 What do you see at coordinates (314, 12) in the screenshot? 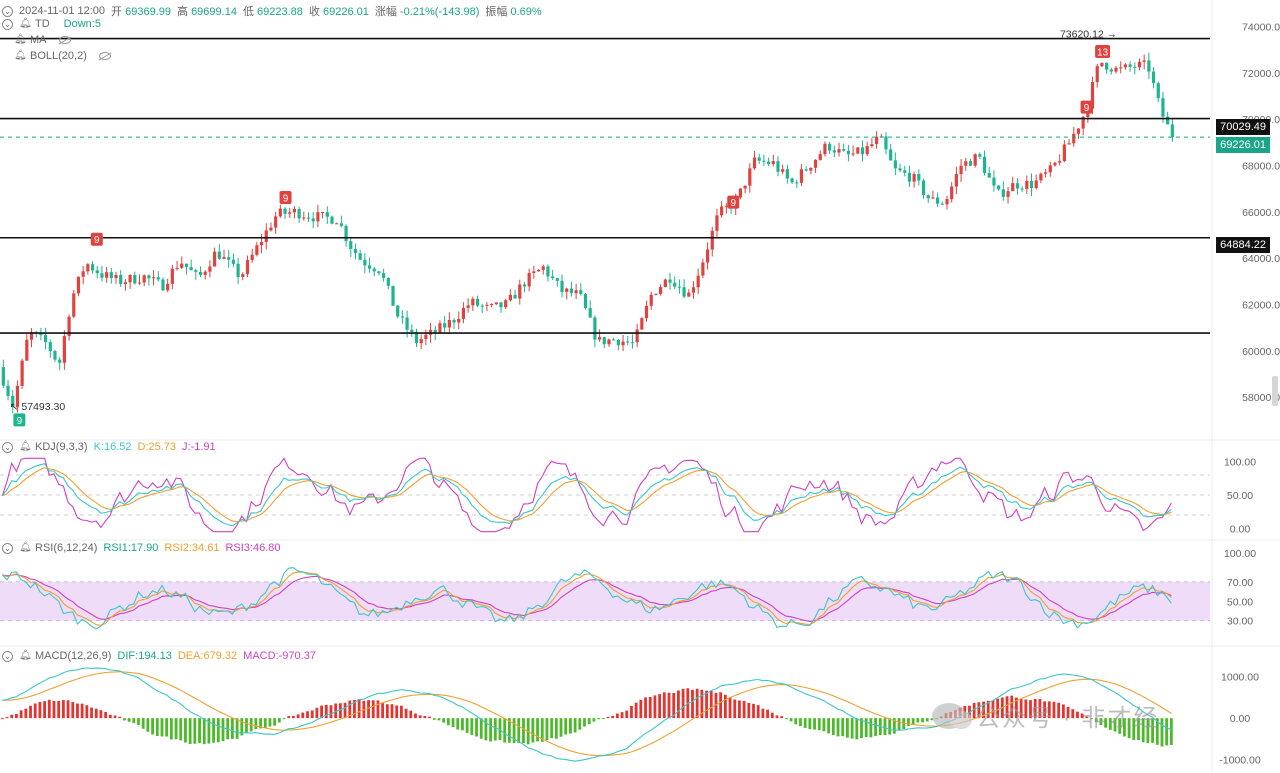
I see `close-label: 收` at bounding box center [314, 12].